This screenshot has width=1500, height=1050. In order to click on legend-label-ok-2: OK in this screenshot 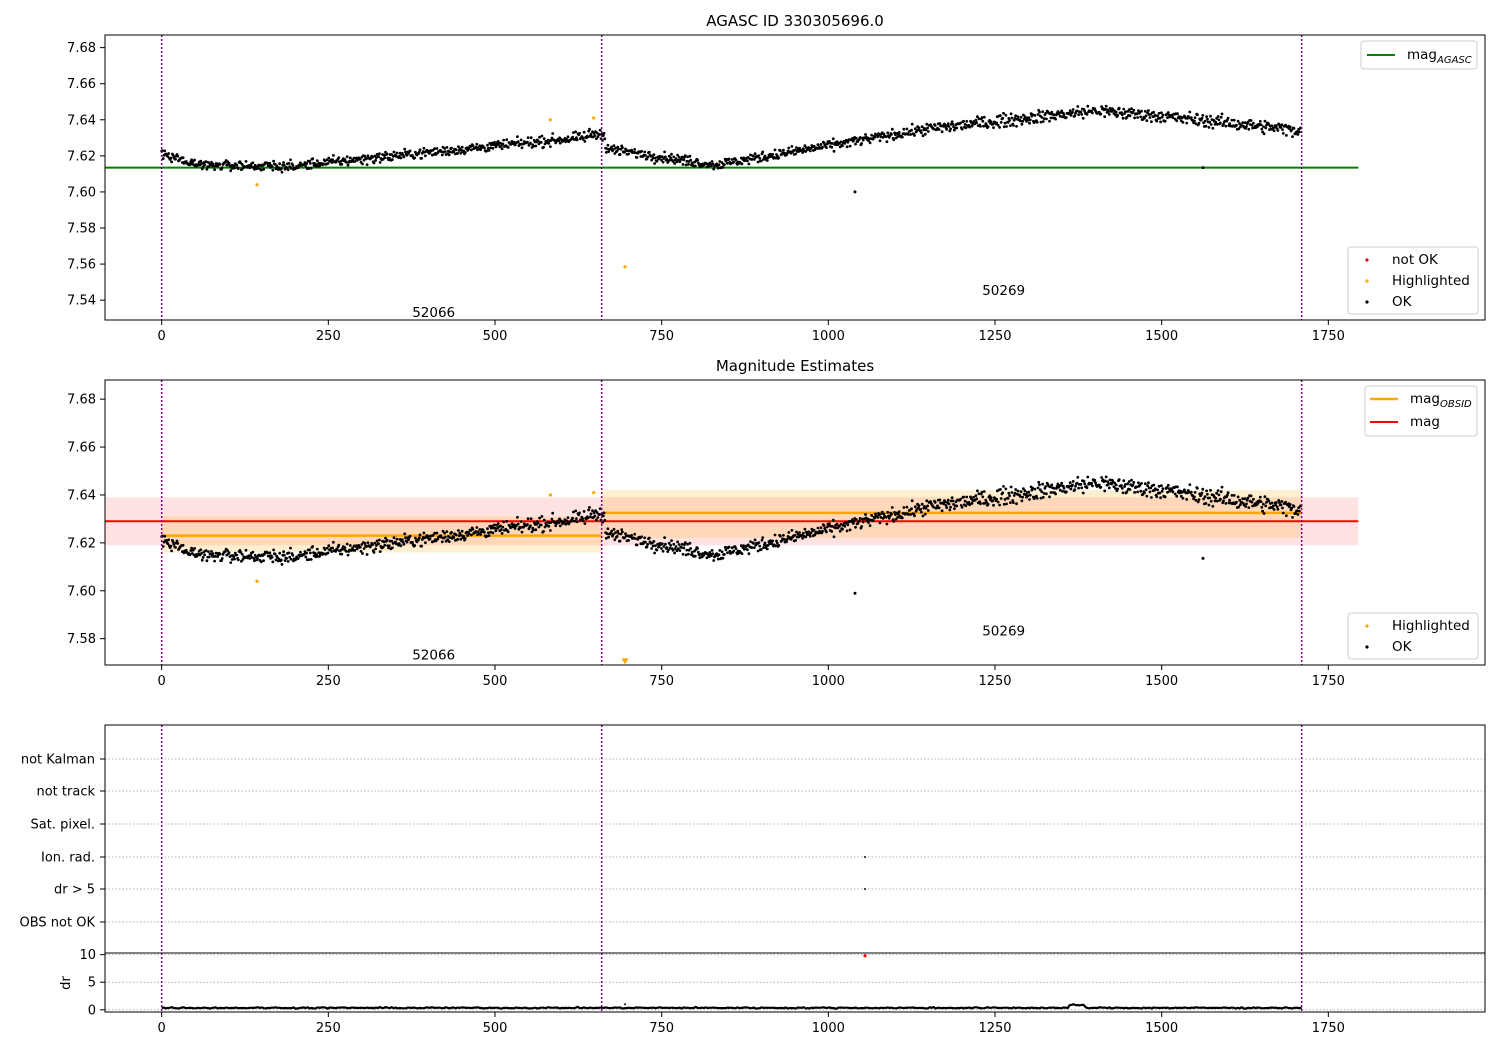, I will do `click(1402, 647)`.